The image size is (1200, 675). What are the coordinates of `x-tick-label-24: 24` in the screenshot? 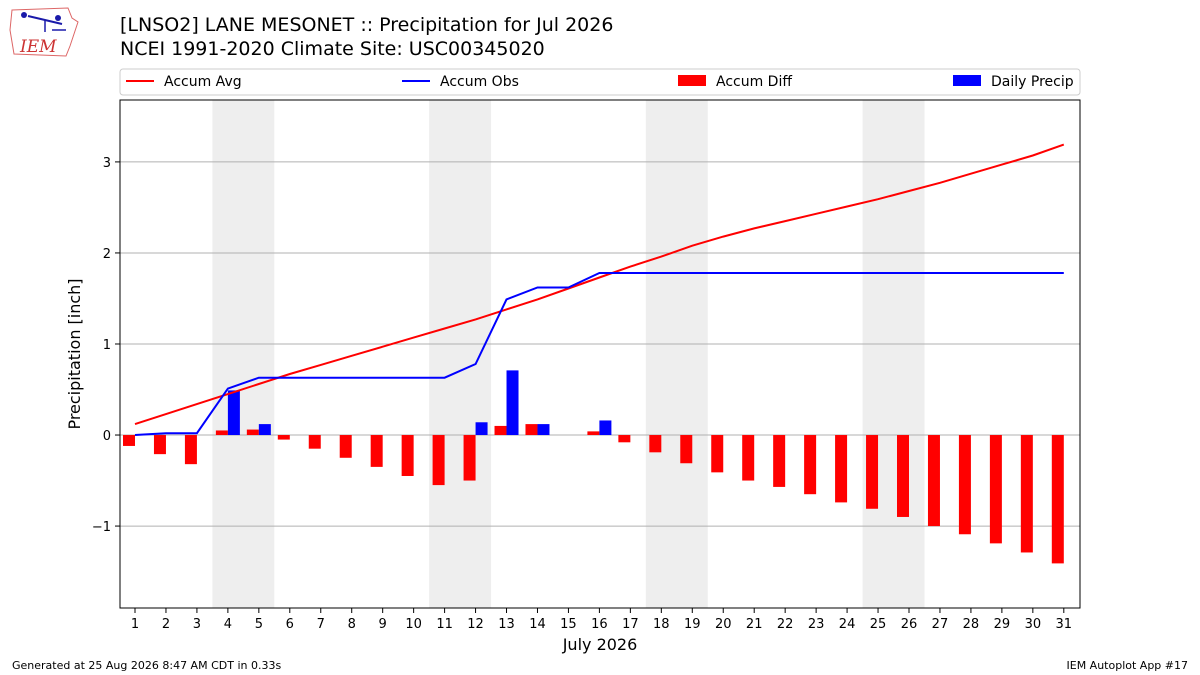 It's located at (847, 624).